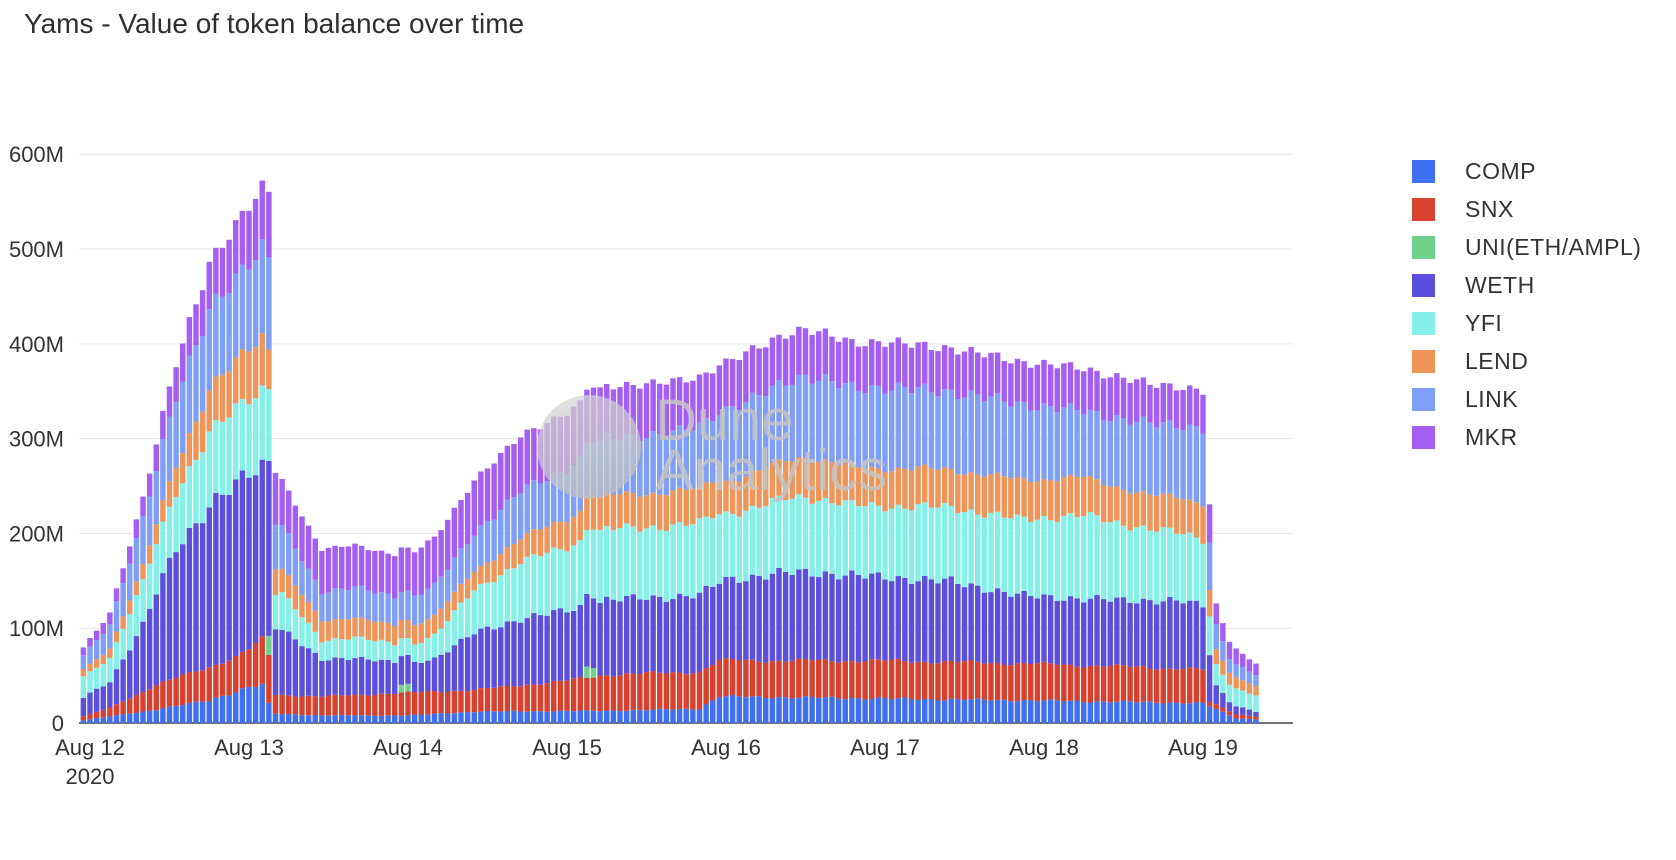  Describe the element at coordinates (1526, 209) in the screenshot. I see `legend-item: SNX` at that location.